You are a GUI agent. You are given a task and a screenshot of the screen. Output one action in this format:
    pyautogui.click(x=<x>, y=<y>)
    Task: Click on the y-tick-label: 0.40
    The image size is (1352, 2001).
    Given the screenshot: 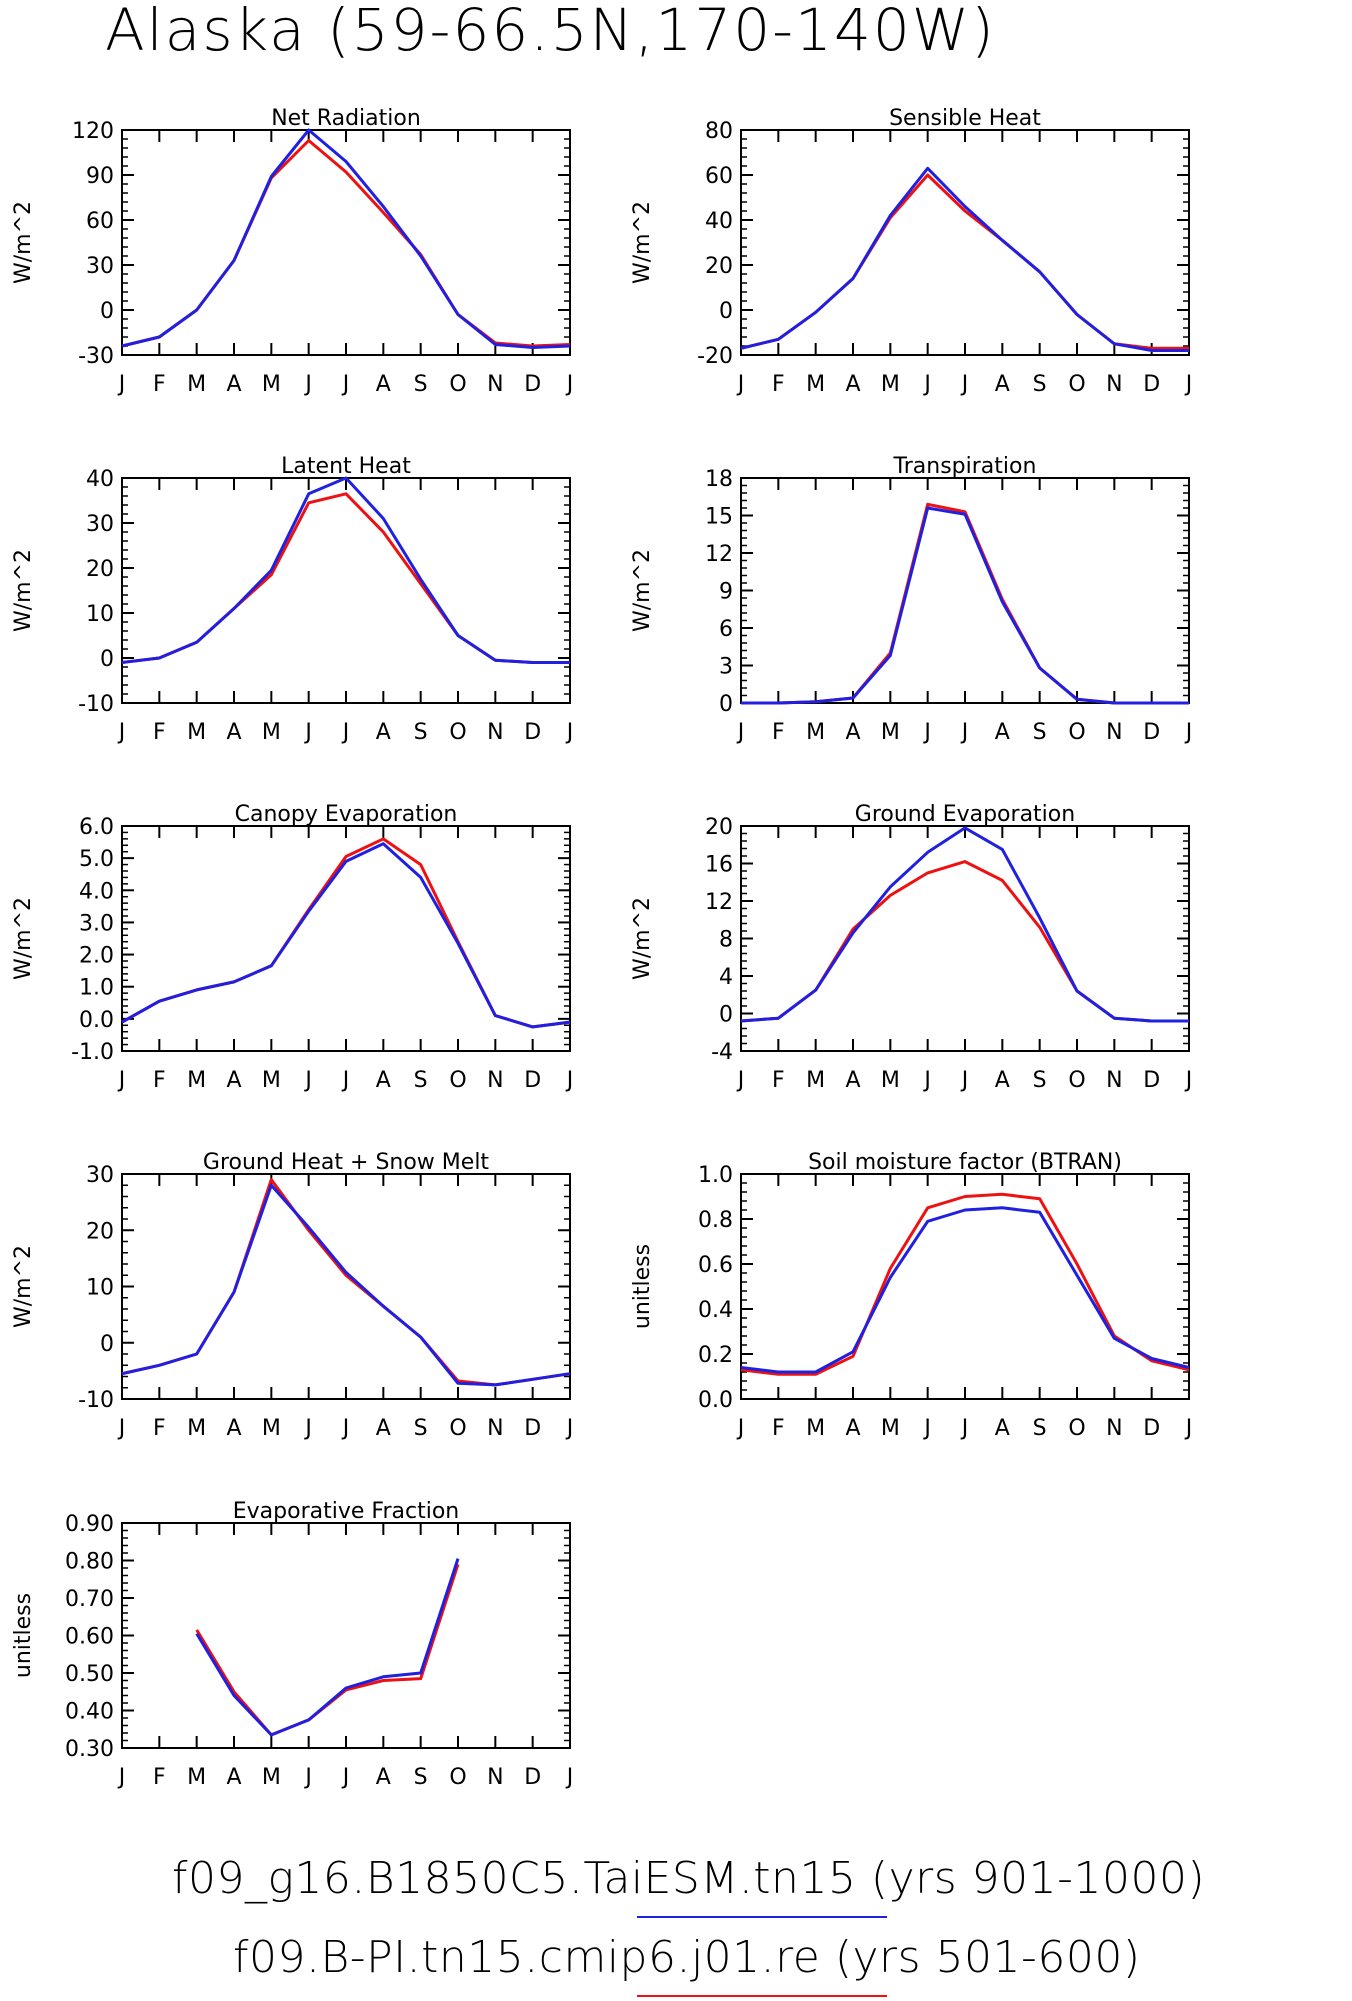 What is the action you would take?
    pyautogui.click(x=89, y=1712)
    